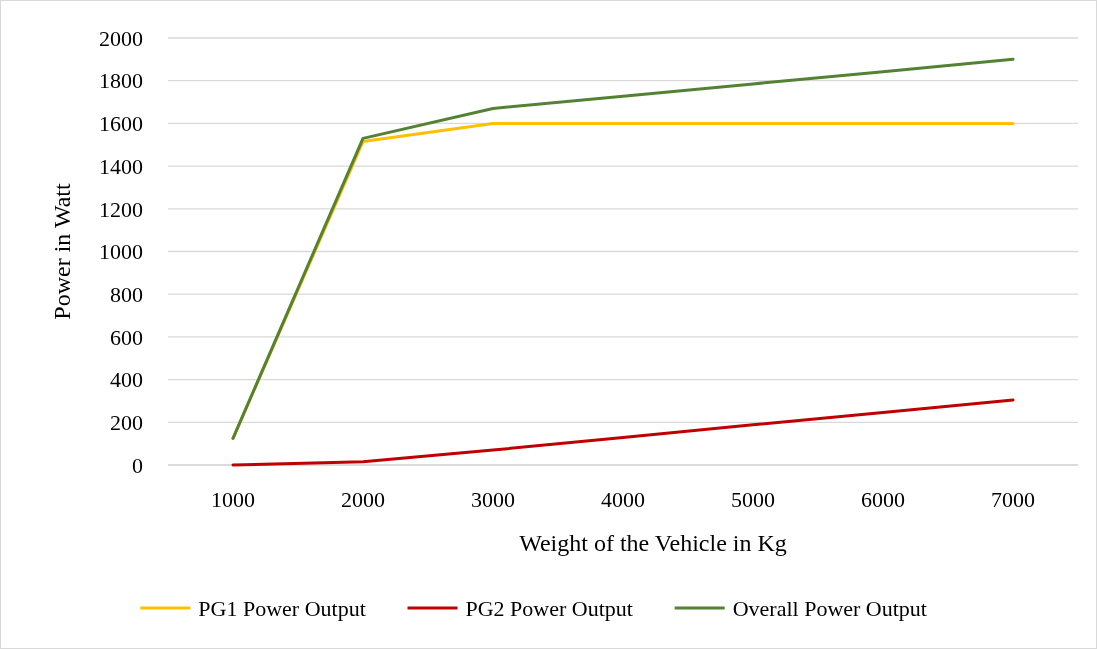 This screenshot has width=1097, height=649. What do you see at coordinates (126, 422) in the screenshot?
I see `y-tick-label: 200` at bounding box center [126, 422].